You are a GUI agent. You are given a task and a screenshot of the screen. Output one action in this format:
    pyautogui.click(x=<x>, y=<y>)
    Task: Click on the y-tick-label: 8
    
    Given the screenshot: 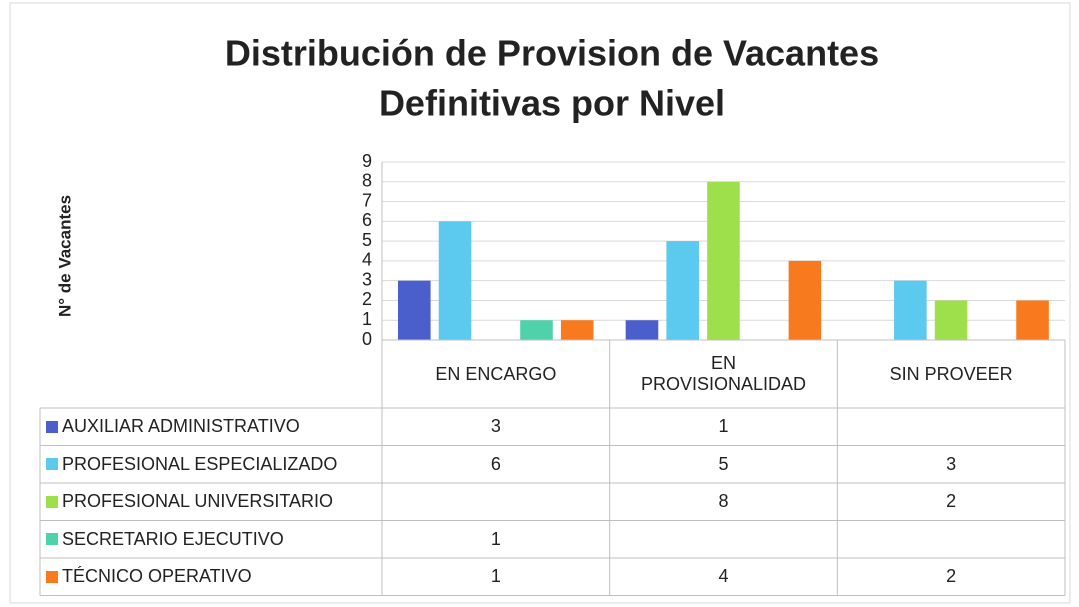 What is the action you would take?
    pyautogui.click(x=367, y=181)
    